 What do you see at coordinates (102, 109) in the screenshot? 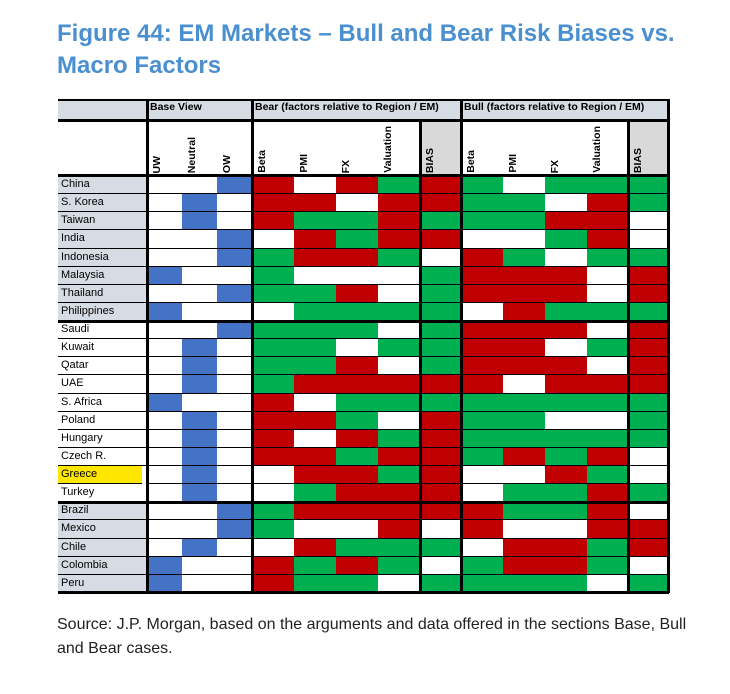
I see `header-blank` at bounding box center [102, 109].